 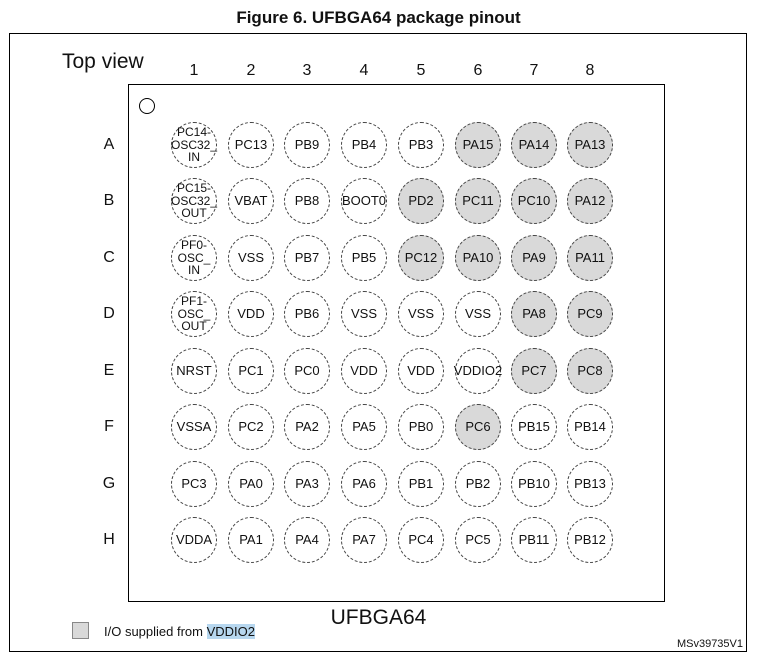 I want to click on row-label-C: C, so click(x=109, y=257).